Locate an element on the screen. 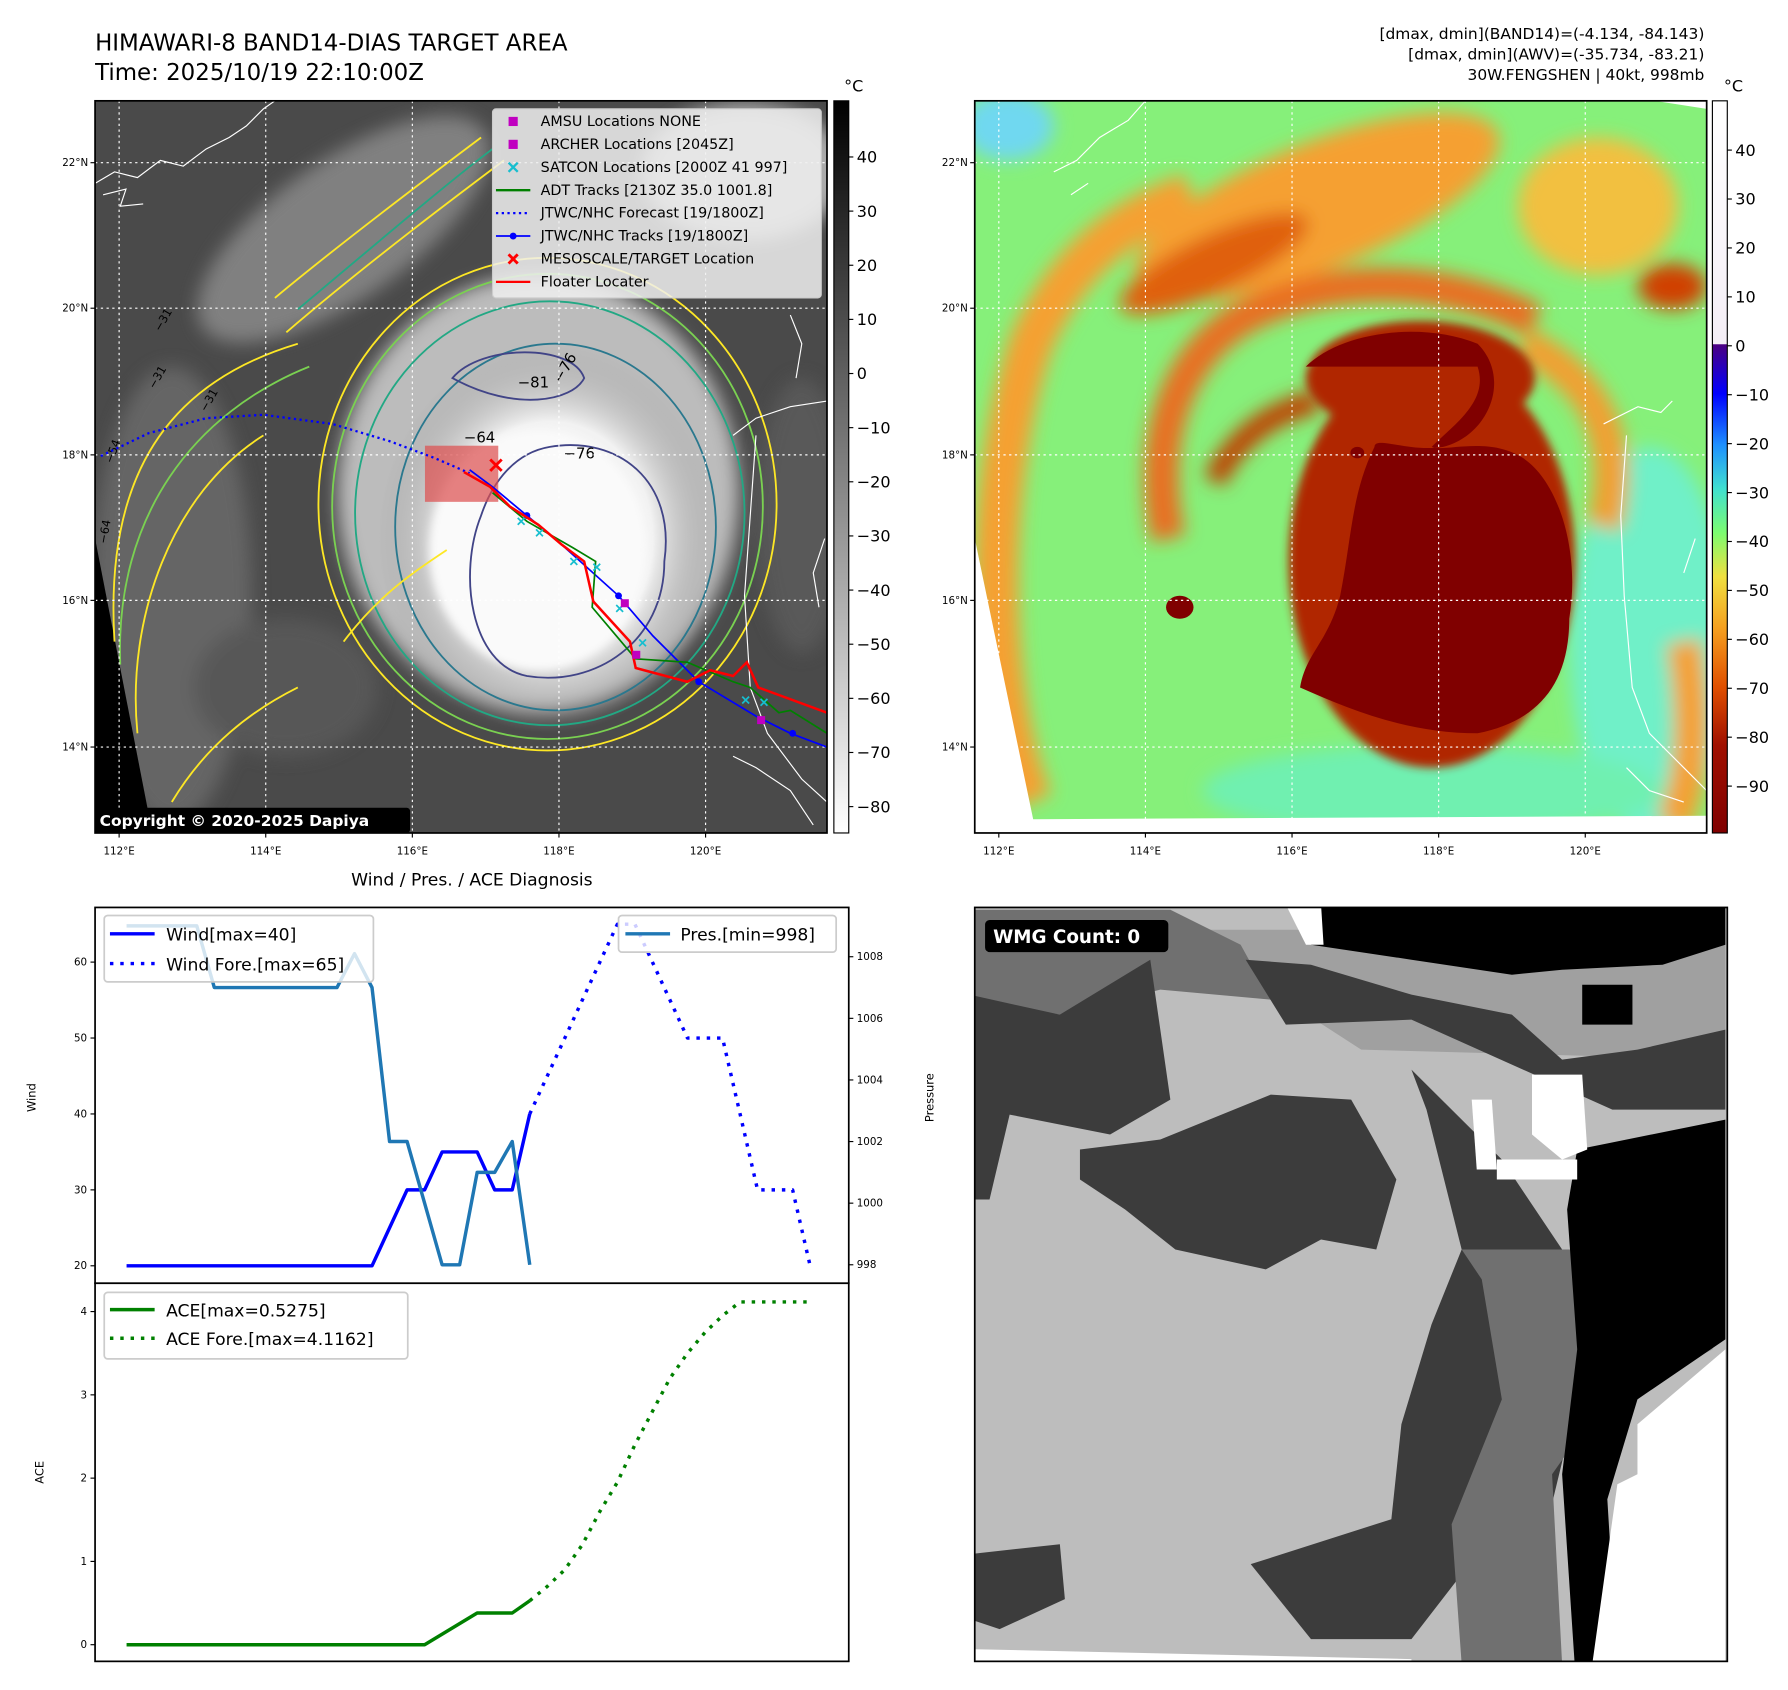  y-right-tick-label: 1006 is located at coordinates (870, 1019).